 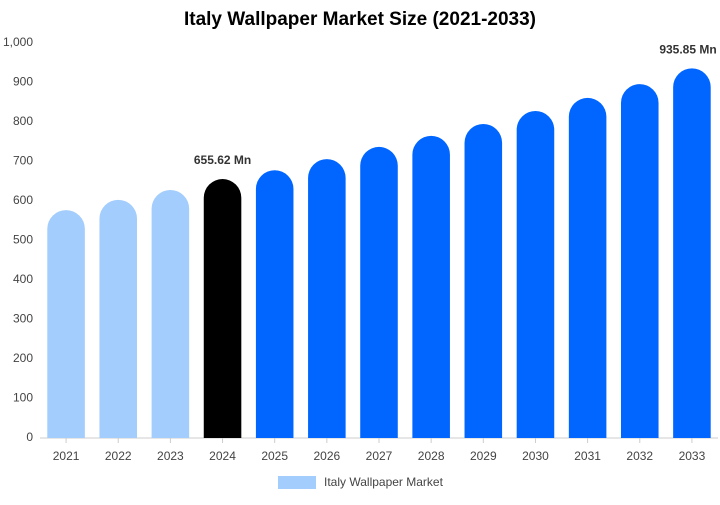 I want to click on x-tick-label: 2028, so click(x=431, y=456).